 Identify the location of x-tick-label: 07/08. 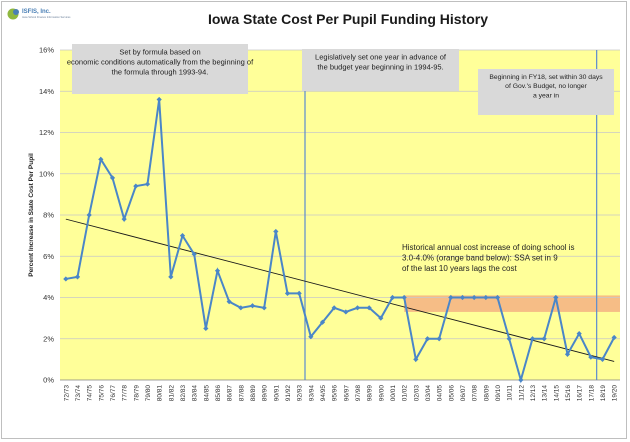
(475, 393).